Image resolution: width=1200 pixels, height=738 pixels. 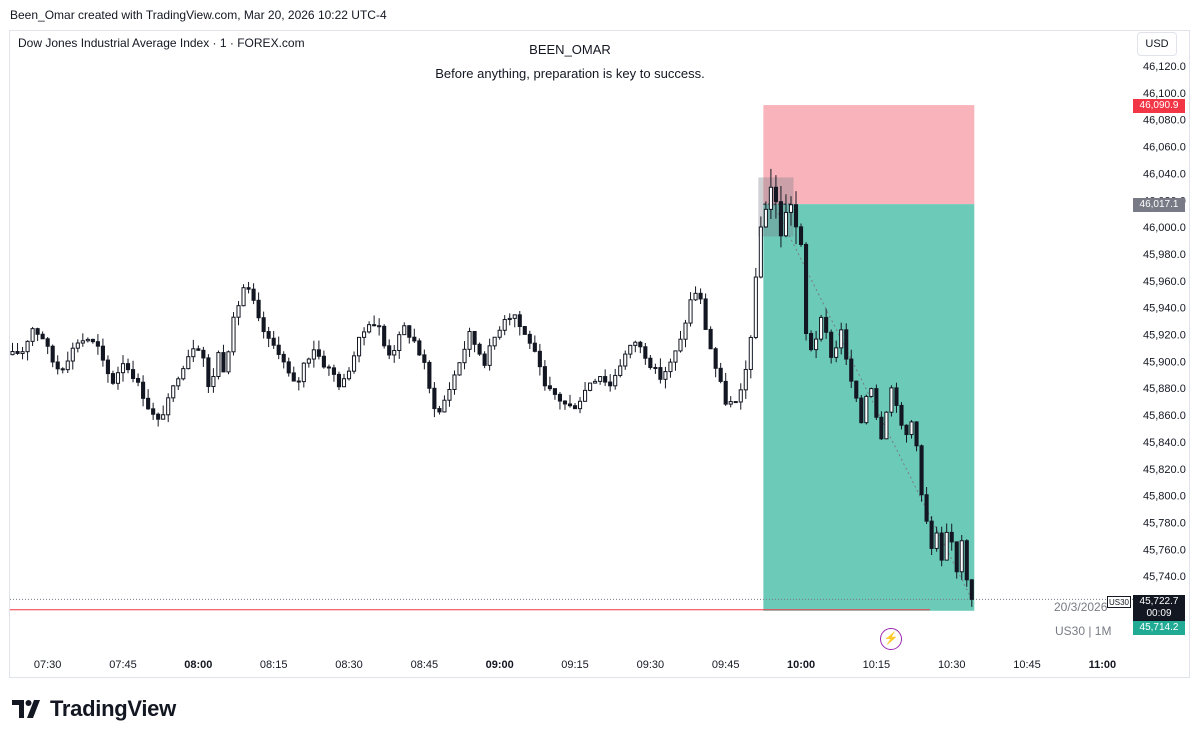 I want to click on lightning-icon: ⚡, so click(x=891, y=639).